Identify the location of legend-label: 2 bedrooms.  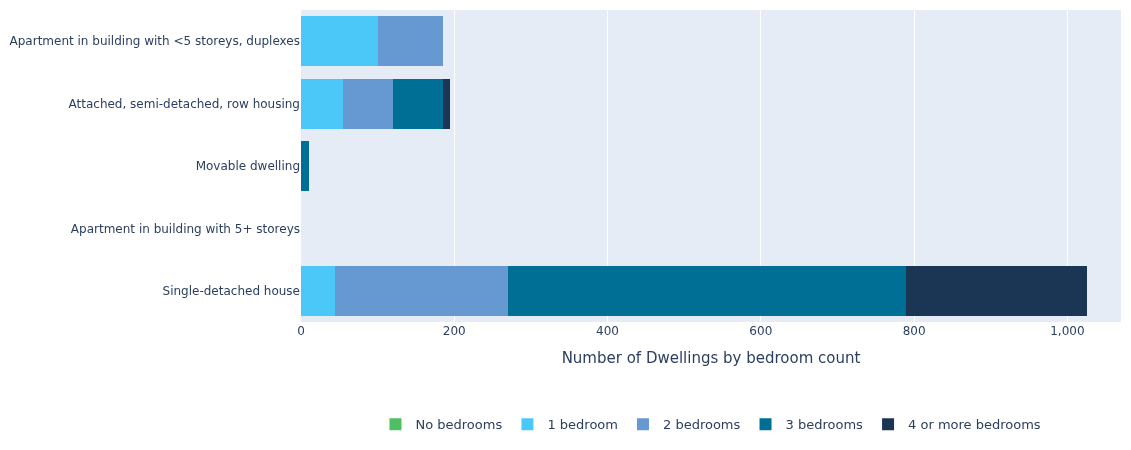
(701, 425).